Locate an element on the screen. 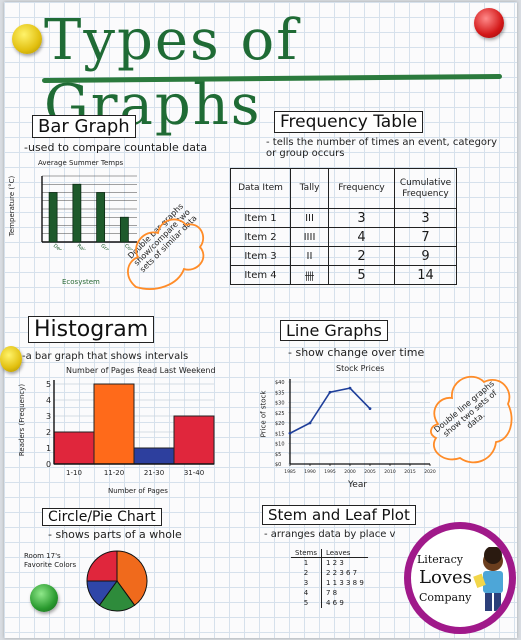  leaf-cell: 4 6 9 is located at coordinates (334, 602).